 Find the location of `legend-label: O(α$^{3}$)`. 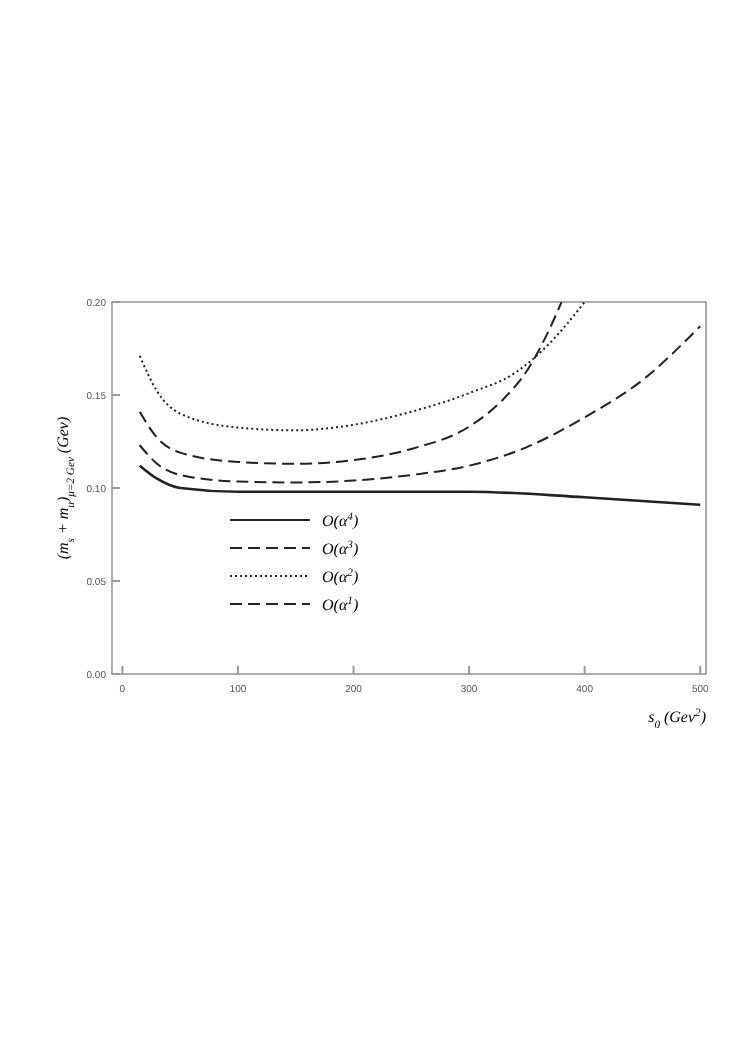

legend-label: O(α$^{3}$) is located at coordinates (340, 549).